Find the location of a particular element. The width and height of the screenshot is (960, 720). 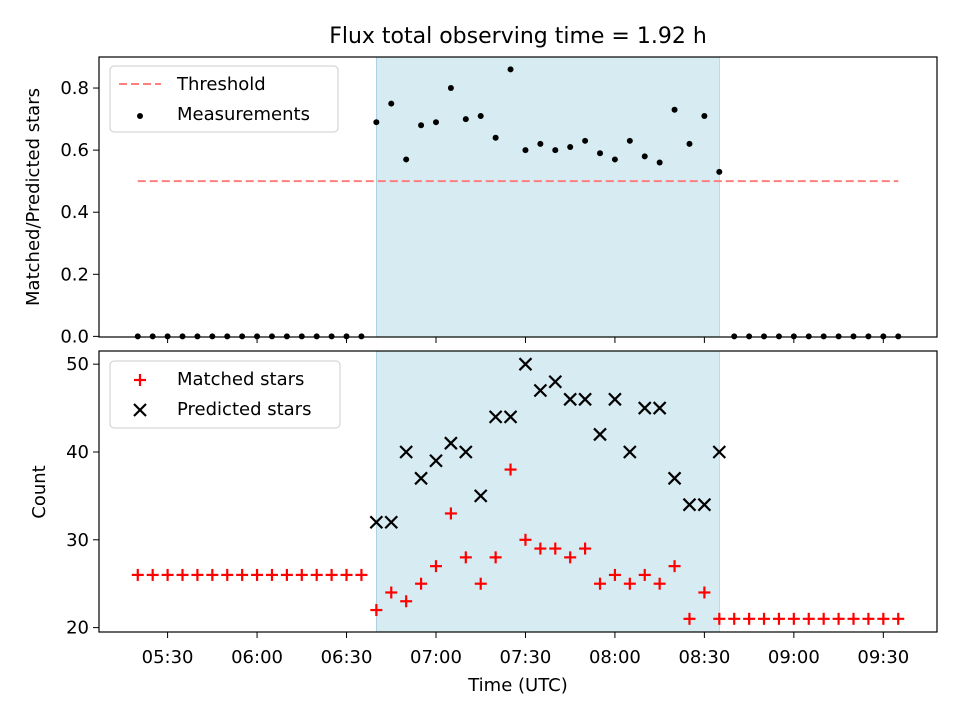

legend-threshold-label: Threshold is located at coordinates (221, 84).